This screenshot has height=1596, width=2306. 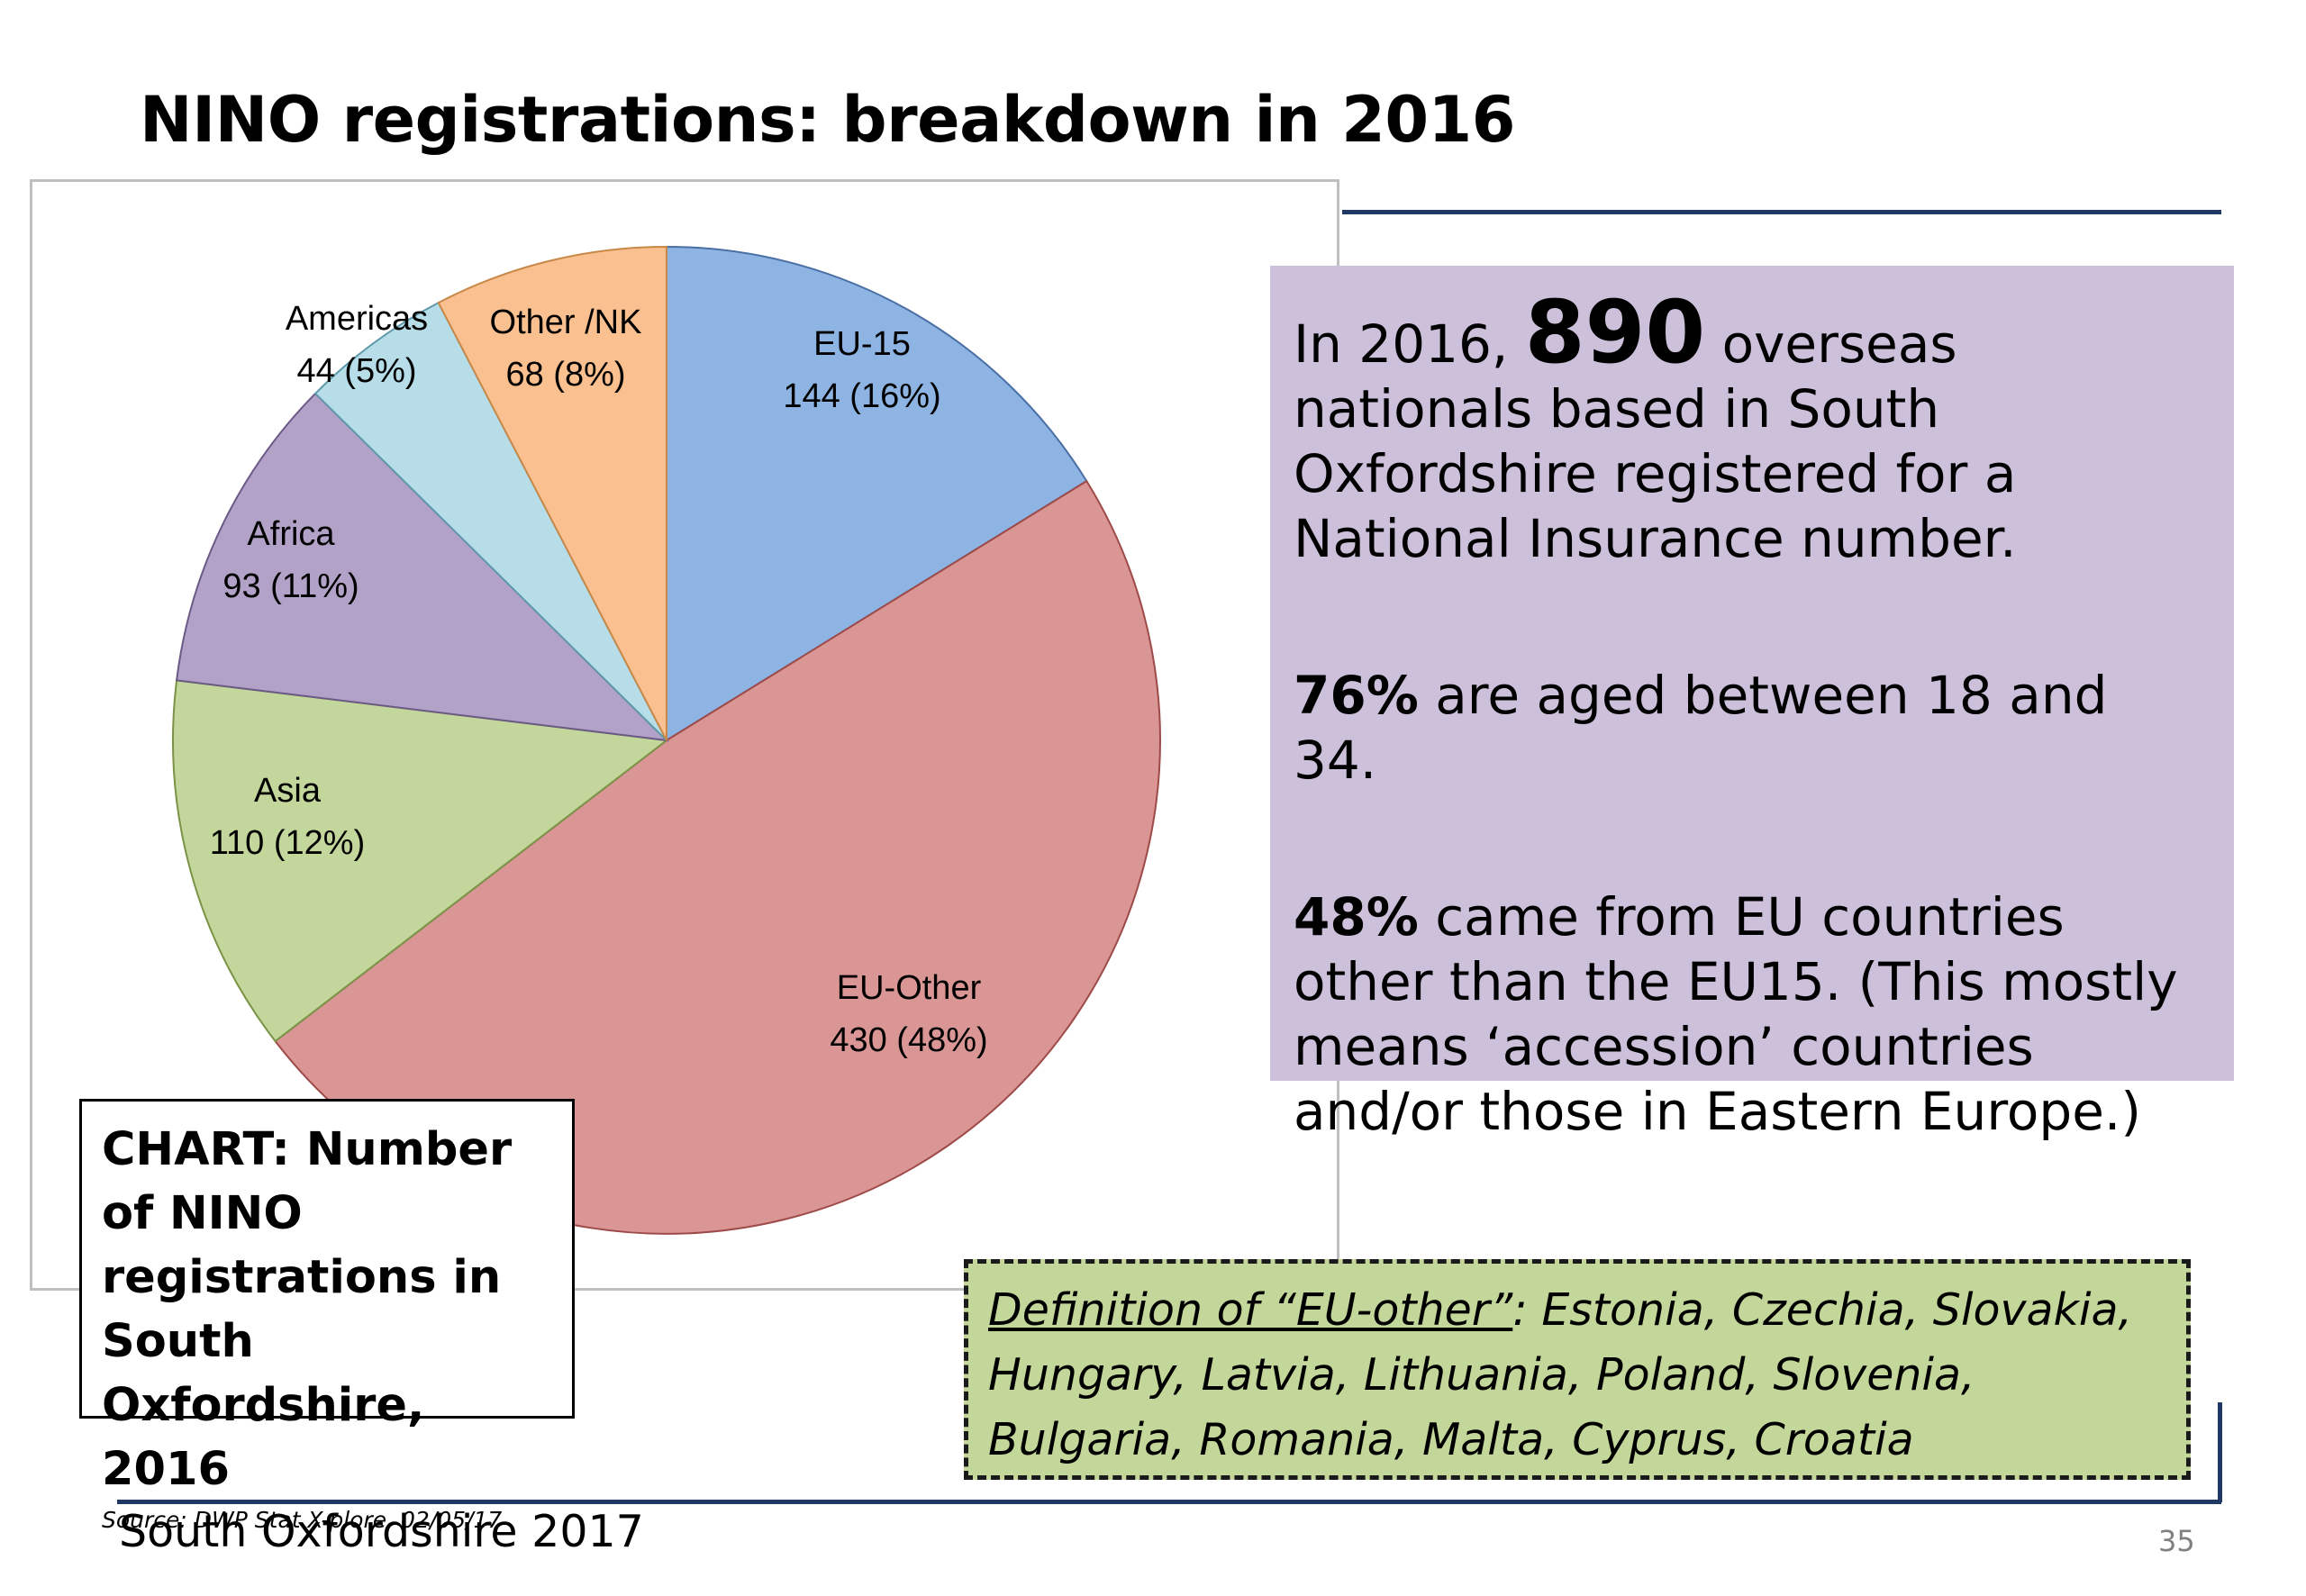 What do you see at coordinates (420, 861) in the screenshot?
I see `pie-slice-asia` at bounding box center [420, 861].